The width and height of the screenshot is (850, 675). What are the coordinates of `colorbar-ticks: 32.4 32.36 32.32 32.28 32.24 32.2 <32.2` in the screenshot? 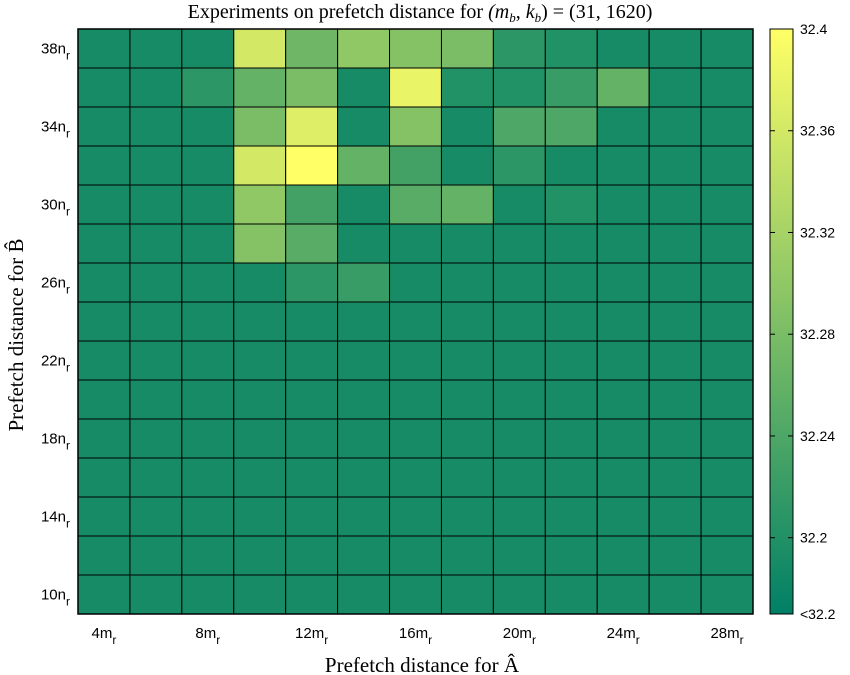 It's located at (803, 321).